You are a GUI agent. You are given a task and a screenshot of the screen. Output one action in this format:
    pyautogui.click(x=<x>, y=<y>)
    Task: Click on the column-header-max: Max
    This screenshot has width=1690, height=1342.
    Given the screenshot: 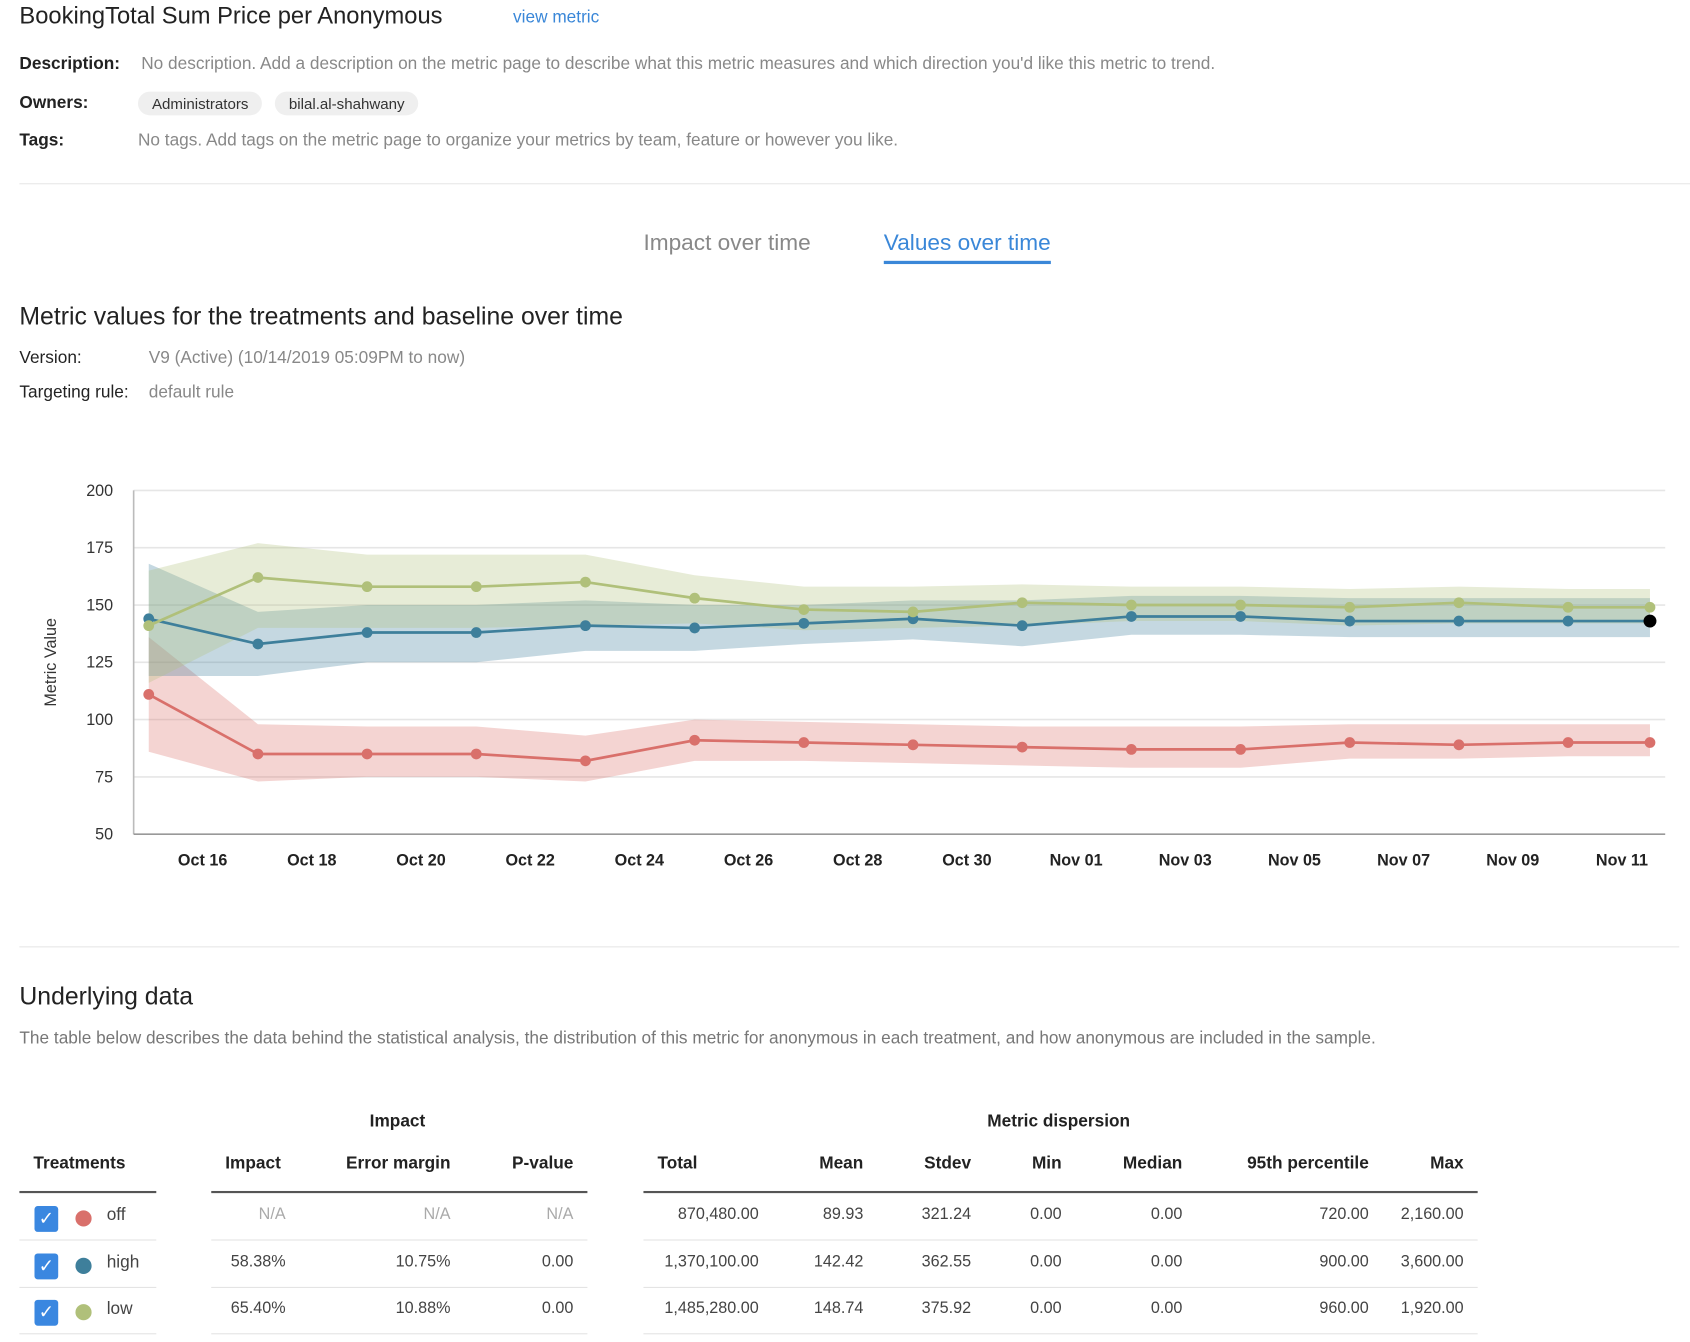 What is the action you would take?
    pyautogui.click(x=1447, y=1163)
    